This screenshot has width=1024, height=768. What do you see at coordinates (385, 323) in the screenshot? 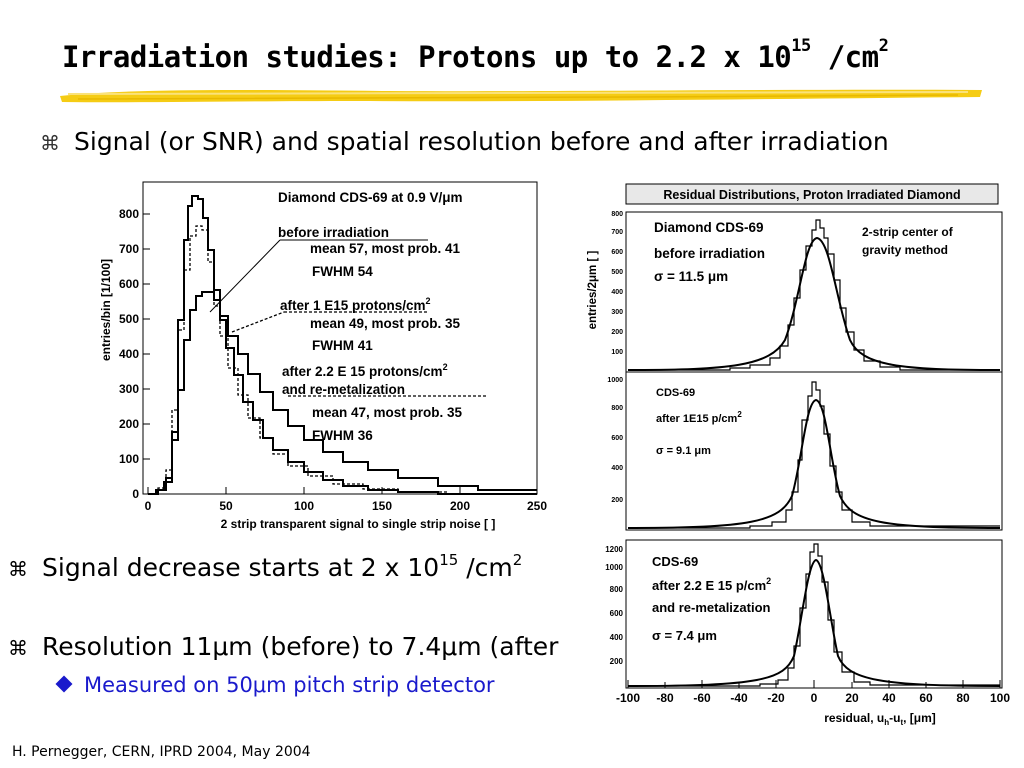
I see `left-annotation: mean 49, most prob. 35` at bounding box center [385, 323].